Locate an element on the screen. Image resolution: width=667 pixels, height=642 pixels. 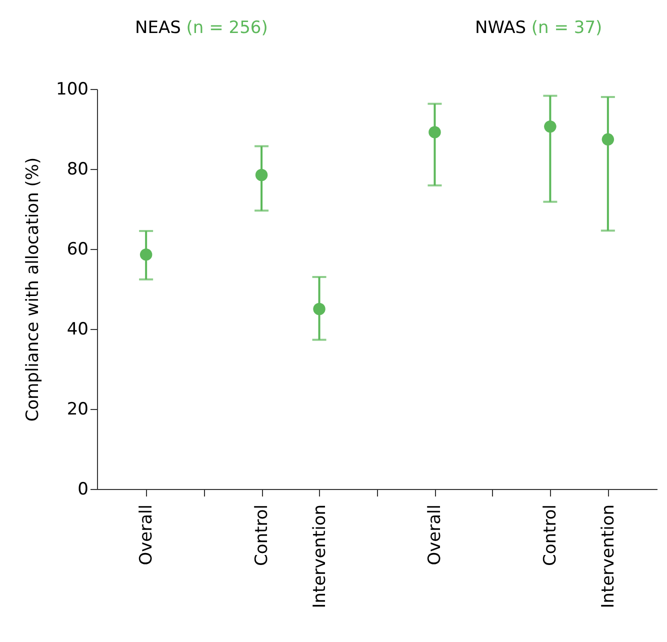
text: NWAS (n = 37) is located at coordinates (538, 28).